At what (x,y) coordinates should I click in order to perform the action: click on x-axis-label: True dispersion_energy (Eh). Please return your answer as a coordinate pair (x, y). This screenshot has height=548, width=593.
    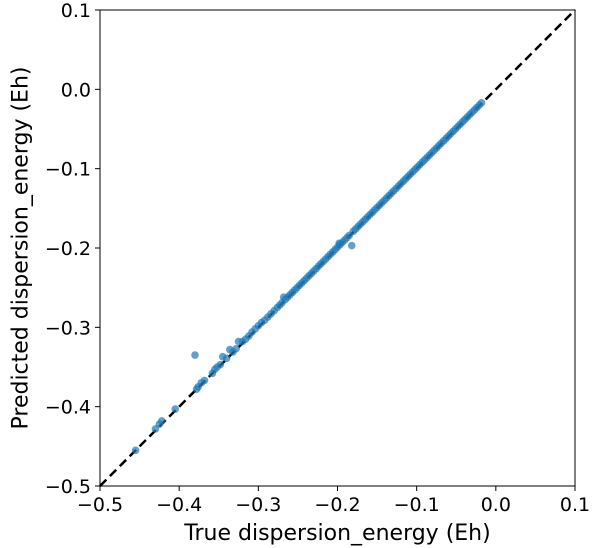
    Looking at the image, I should click on (336, 533).